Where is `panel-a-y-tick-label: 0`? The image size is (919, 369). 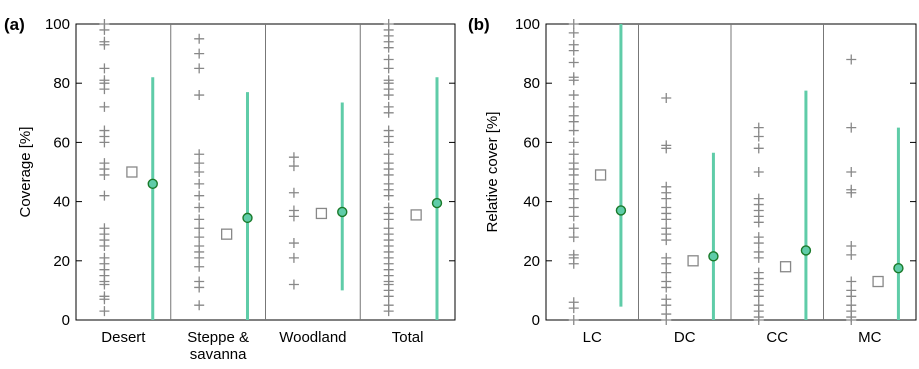
panel-a-y-tick-label: 0 is located at coordinates (66, 320).